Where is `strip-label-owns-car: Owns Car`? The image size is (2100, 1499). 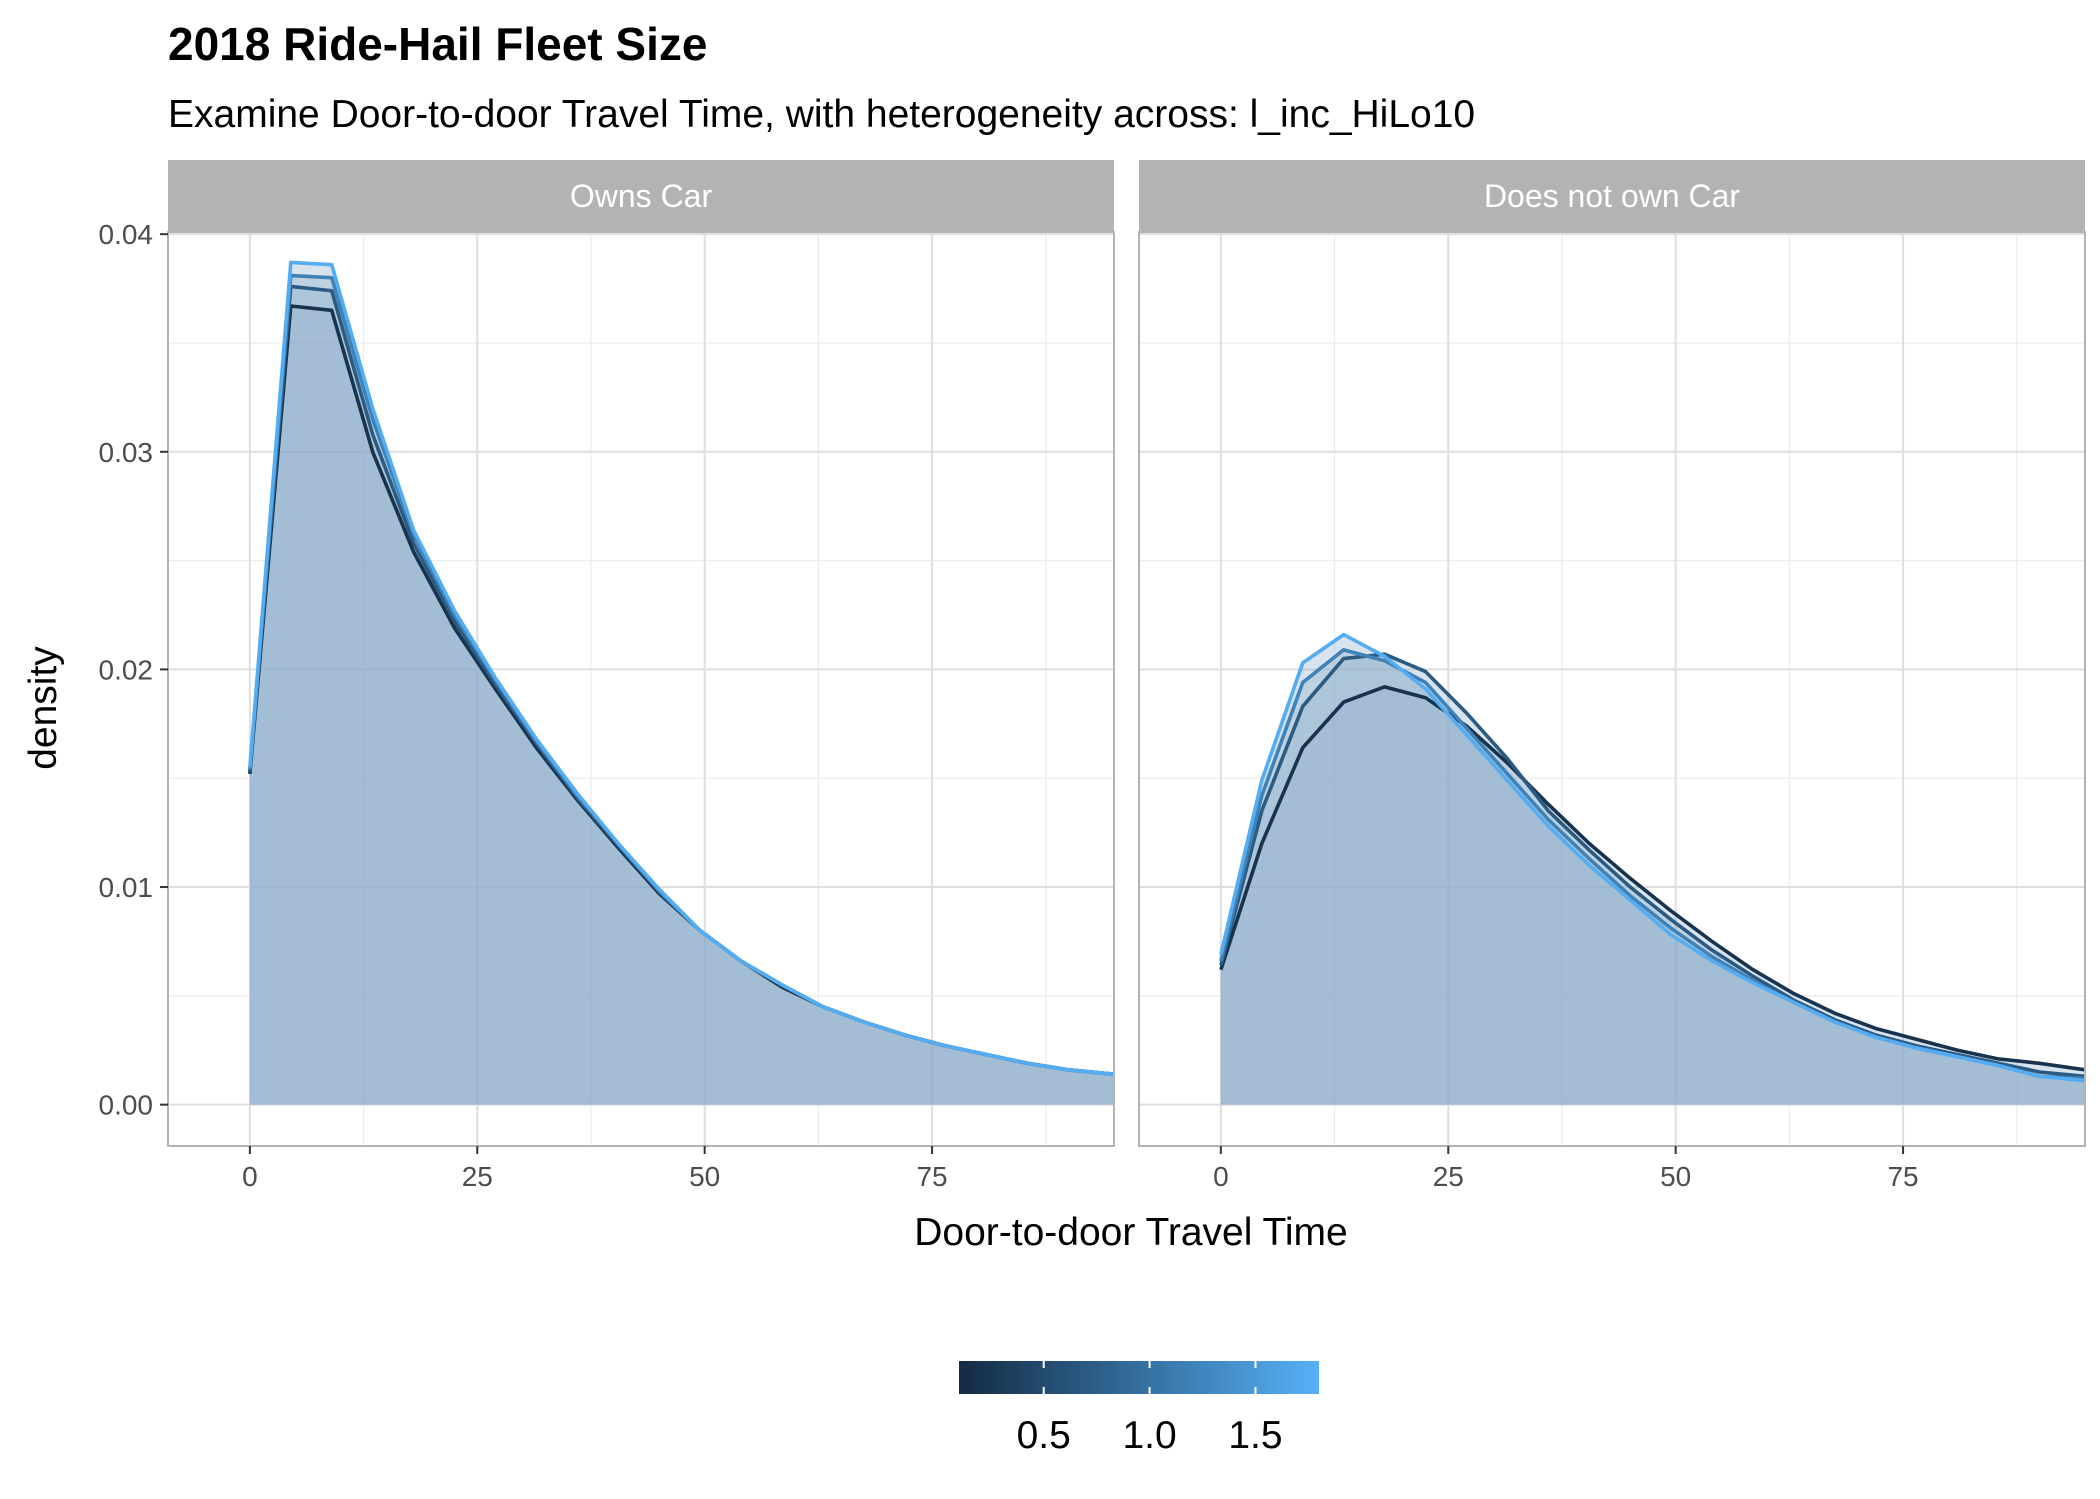 strip-label-owns-car: Owns Car is located at coordinates (641, 196).